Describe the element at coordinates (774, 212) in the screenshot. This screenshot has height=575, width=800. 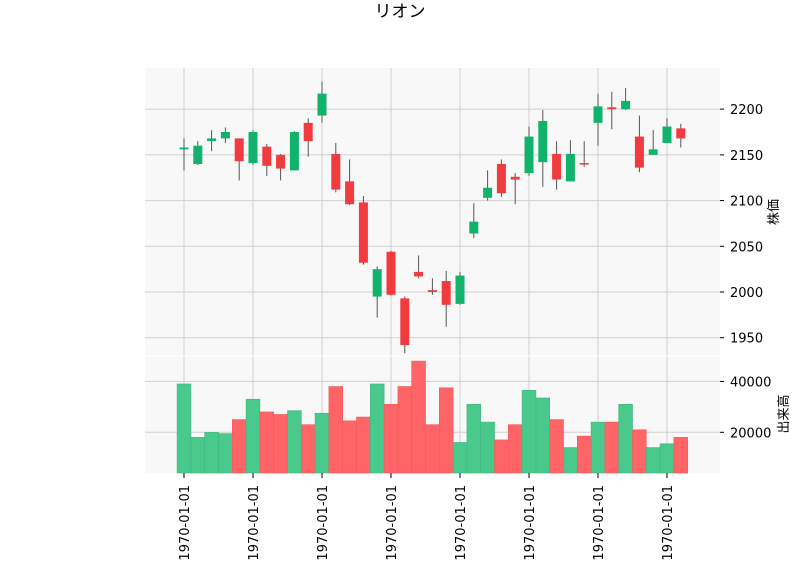
I see `price-axis-label: 株価` at that location.